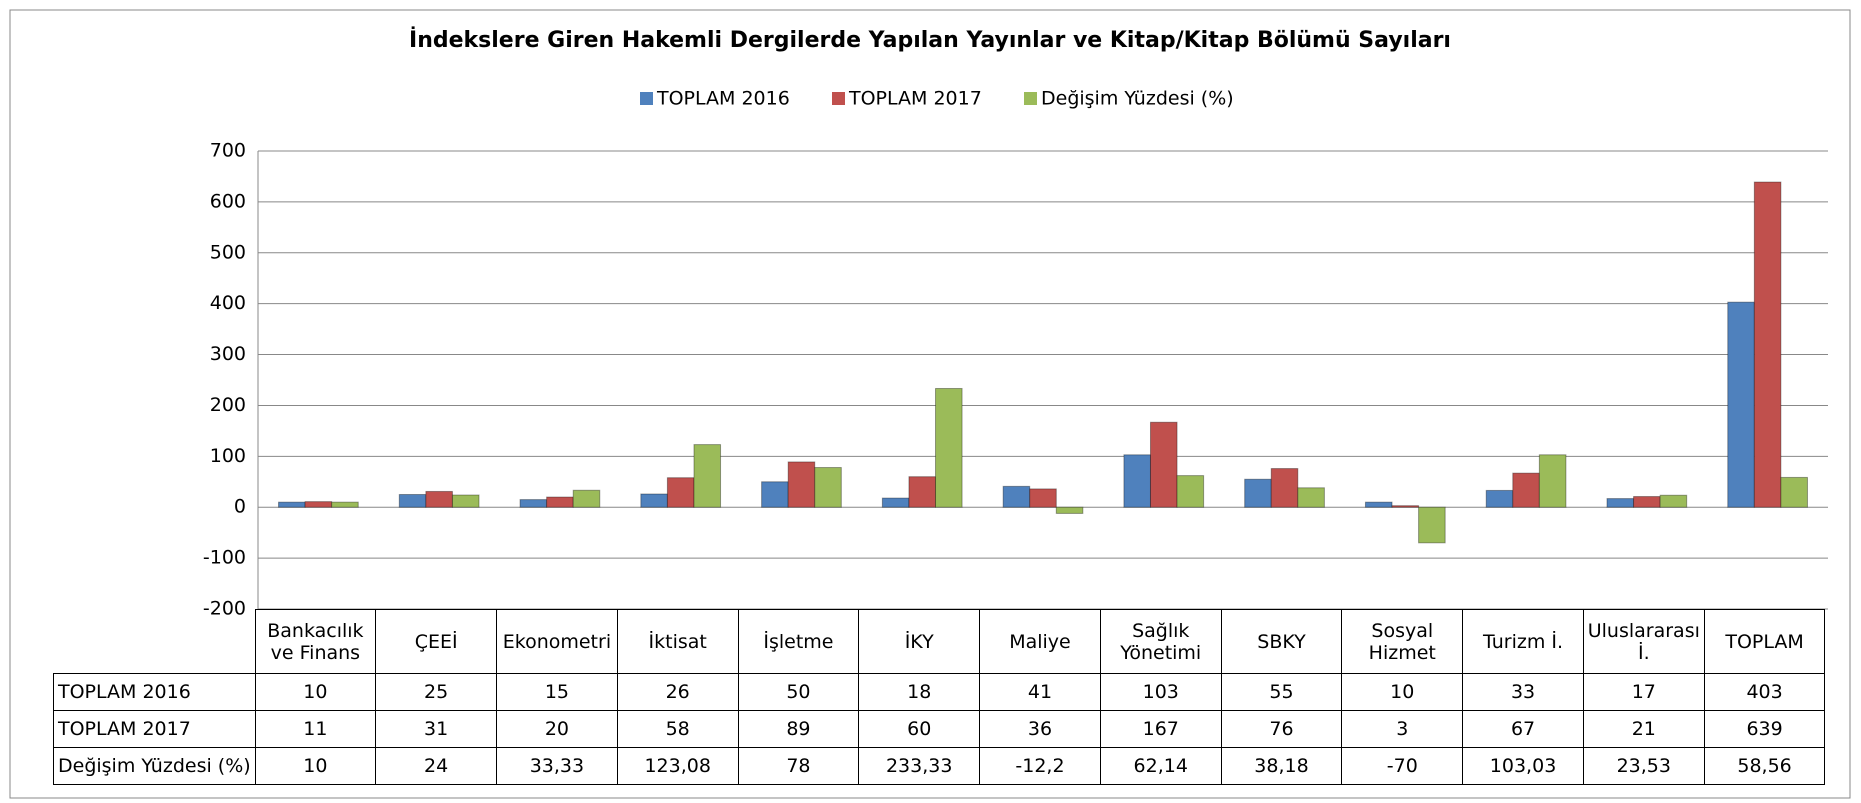 The width and height of the screenshot is (1861, 803). Describe the element at coordinates (1040, 641) in the screenshot. I see `x-tick-label: Maliye` at that location.